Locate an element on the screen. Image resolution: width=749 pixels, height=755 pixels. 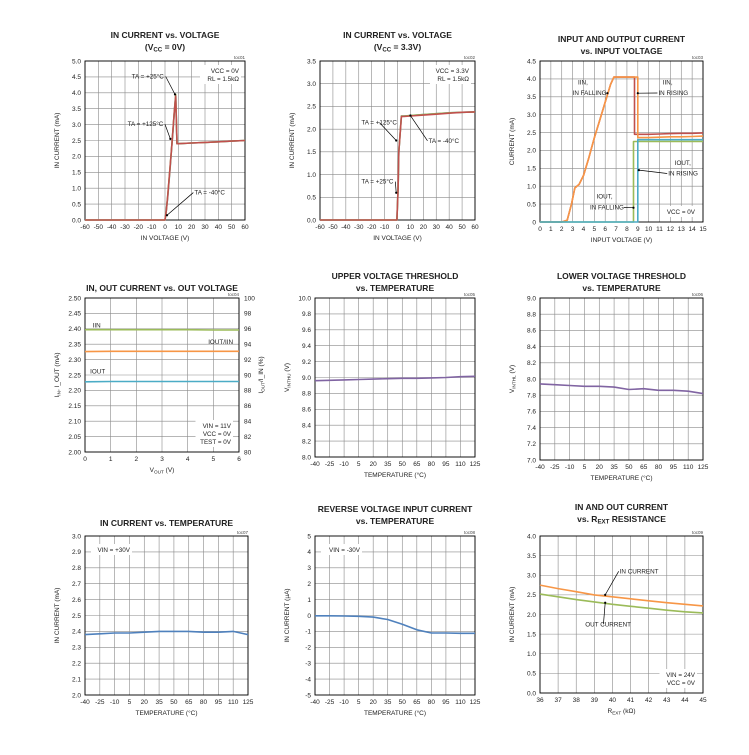
y-tick-label: 5 is located at coordinates (309, 536).